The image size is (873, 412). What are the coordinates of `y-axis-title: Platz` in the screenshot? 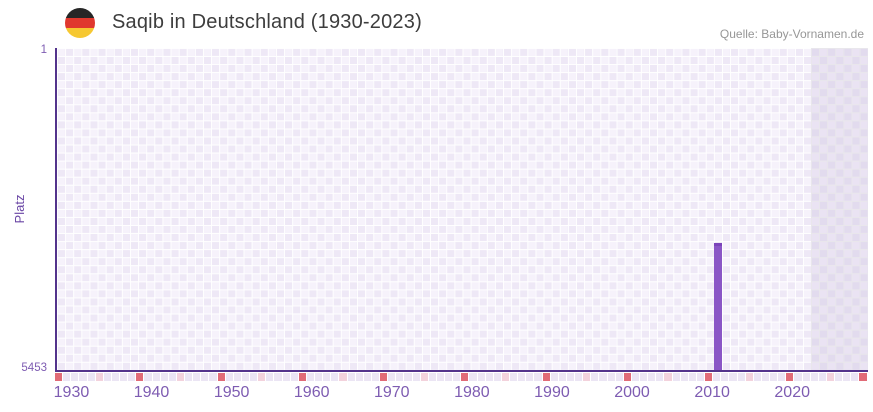 It's located at (19, 209).